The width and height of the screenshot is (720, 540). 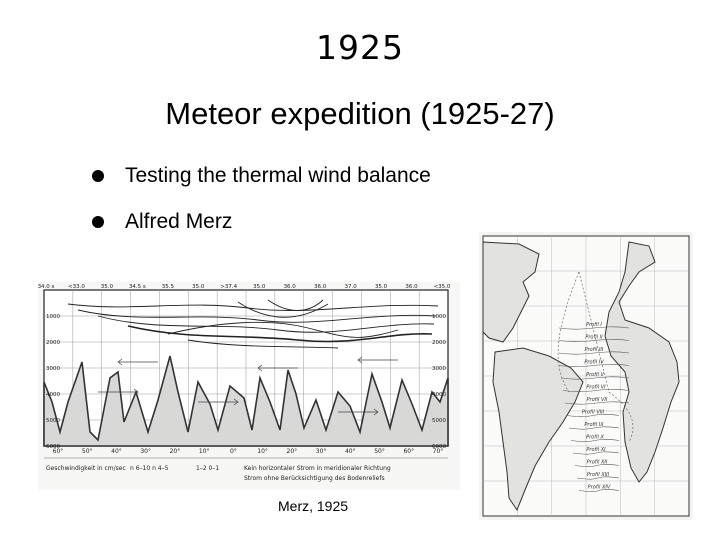 What do you see at coordinates (597, 463) in the screenshot?
I see `map-profile-label: Profil XII` at bounding box center [597, 463].